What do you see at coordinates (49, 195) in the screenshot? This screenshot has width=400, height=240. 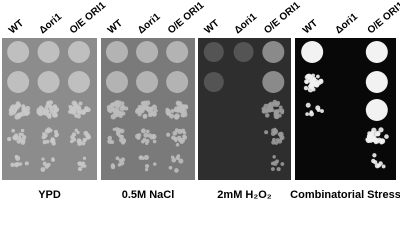 I see `panel-caption: YPD` at bounding box center [49, 195].